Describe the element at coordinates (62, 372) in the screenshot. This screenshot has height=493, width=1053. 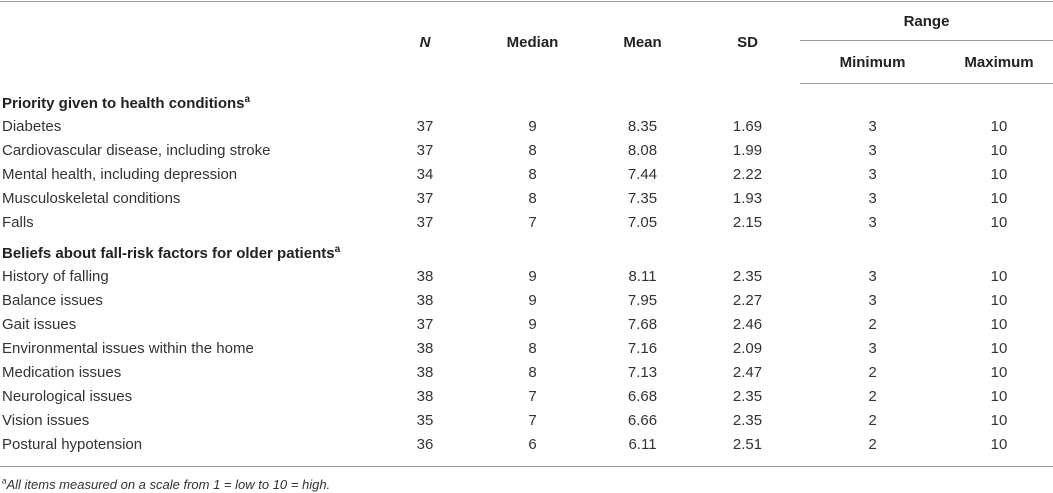
I see `row-label: Medication issues` at that location.